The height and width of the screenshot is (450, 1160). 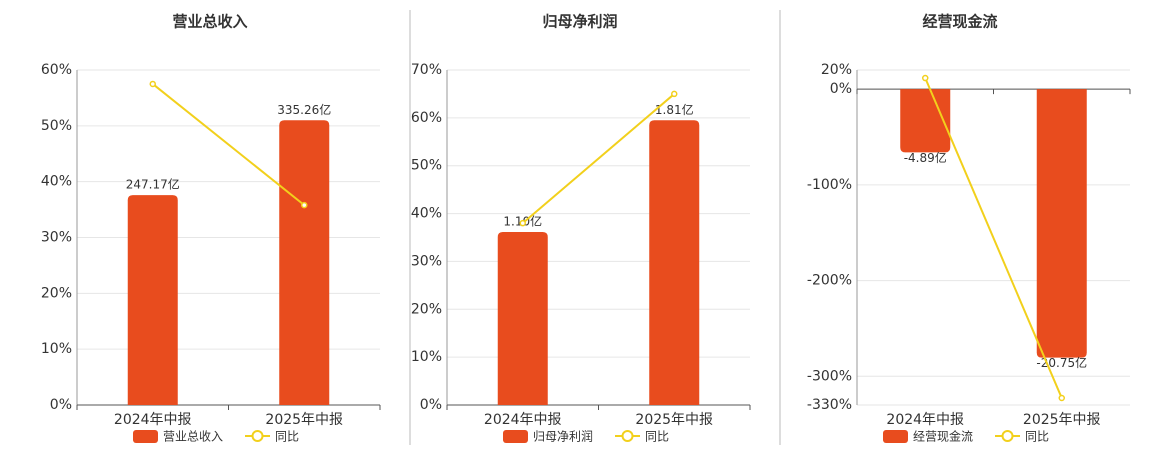 I want to click on chart-title: 归母净利润, so click(x=579, y=22).